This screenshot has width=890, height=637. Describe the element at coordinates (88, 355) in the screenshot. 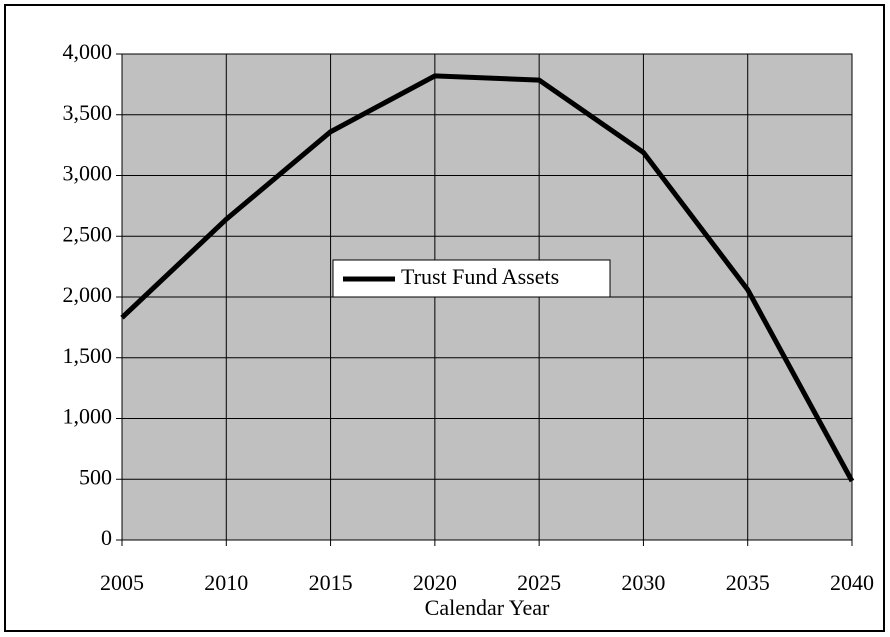

I see `y-tick-label: 1,500` at that location.